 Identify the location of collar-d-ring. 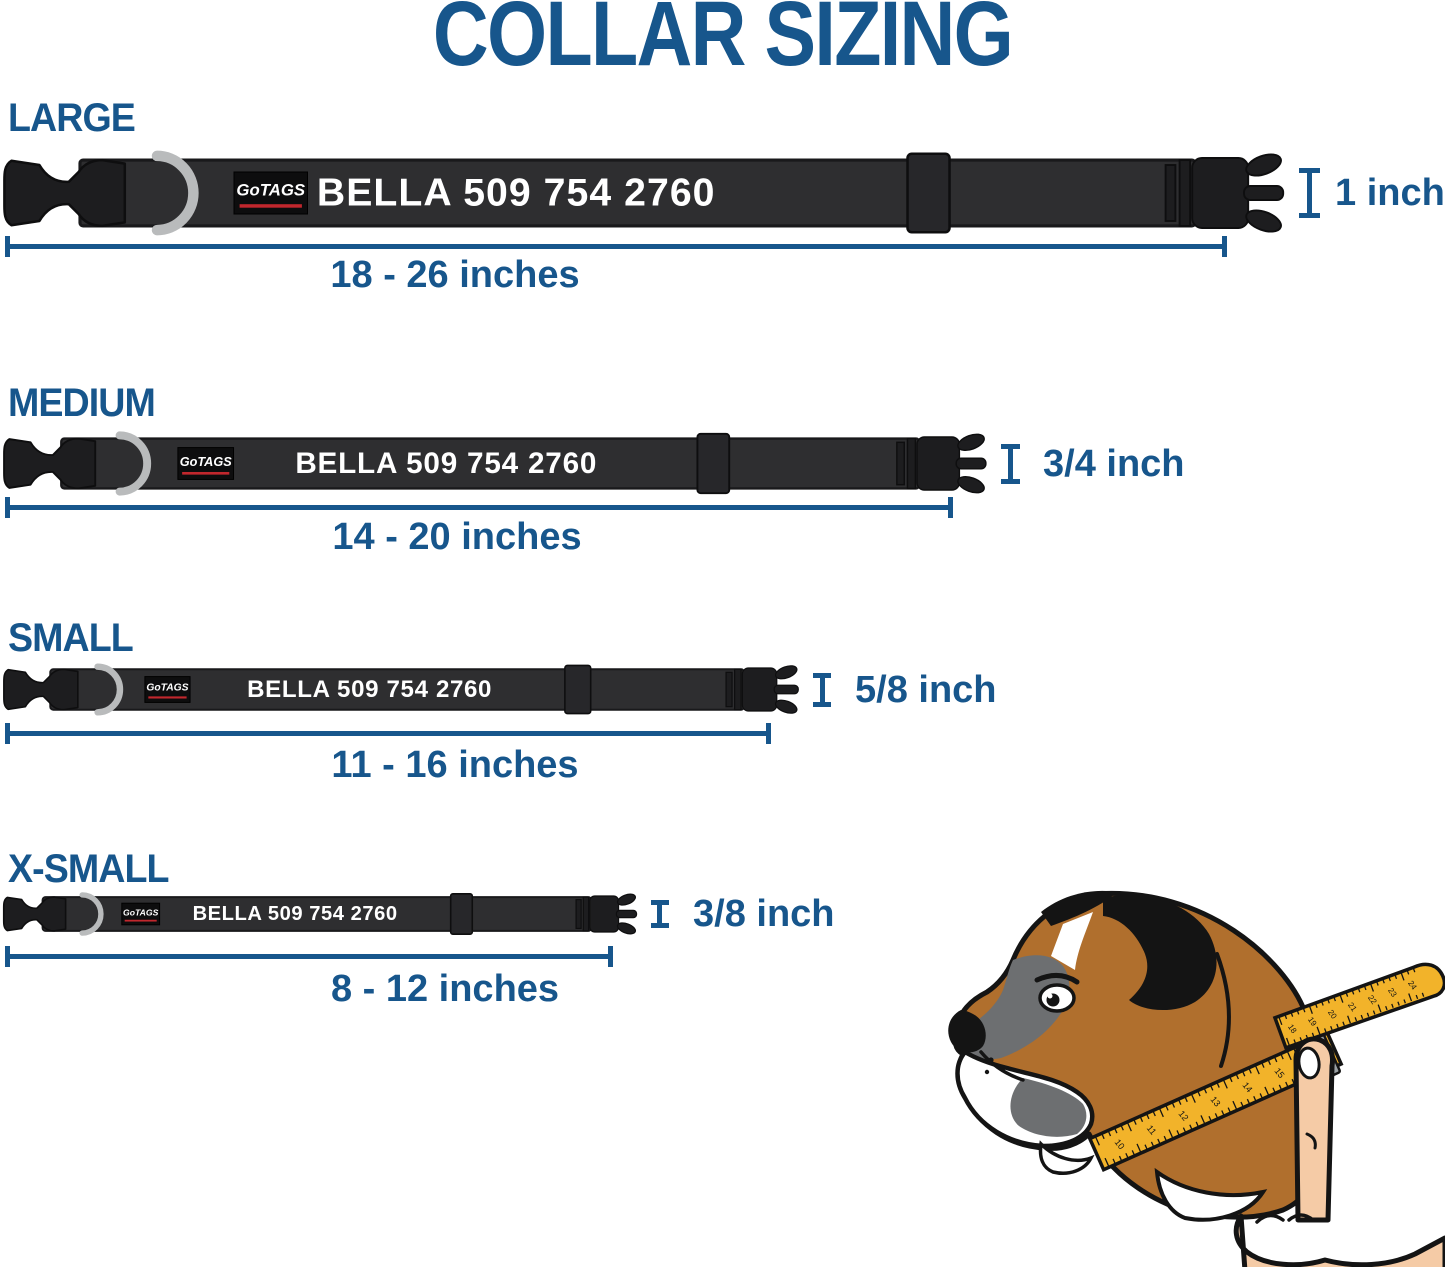
(91, 914).